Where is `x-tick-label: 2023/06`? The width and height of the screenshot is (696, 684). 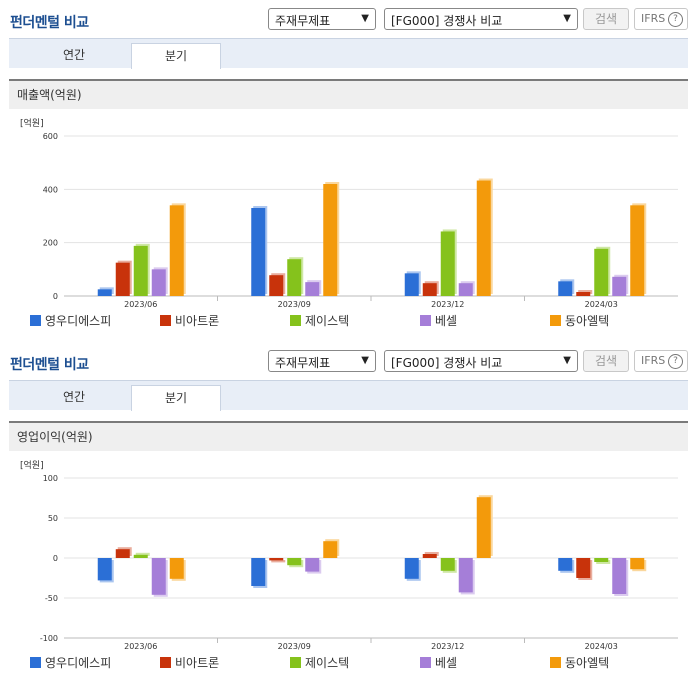
x-tick-label: 2023/06 is located at coordinates (140, 304).